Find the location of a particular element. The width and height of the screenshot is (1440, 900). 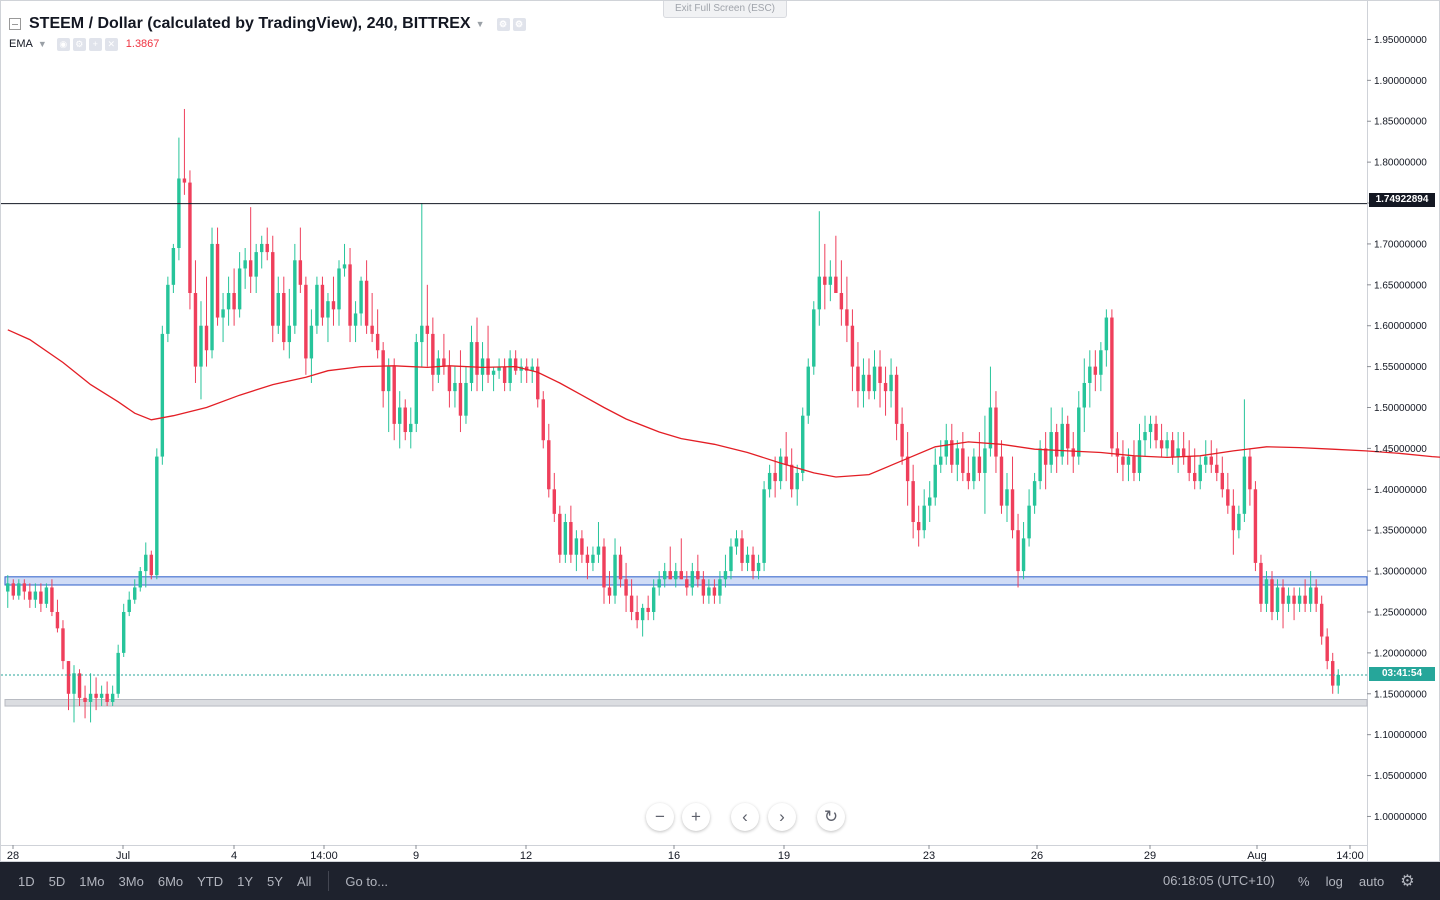

y-tick-label: 1.85000000 is located at coordinates (1400, 122).